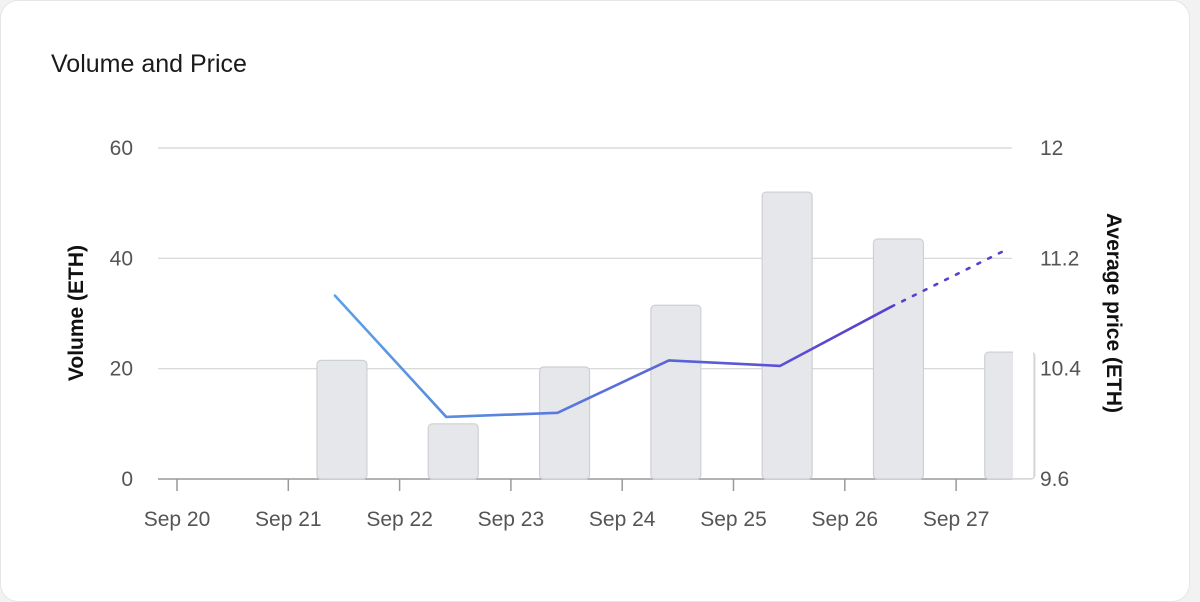 The width and height of the screenshot is (1200, 602). Describe the element at coordinates (121, 258) in the screenshot. I see `y-left-tick-label: 40` at that location.